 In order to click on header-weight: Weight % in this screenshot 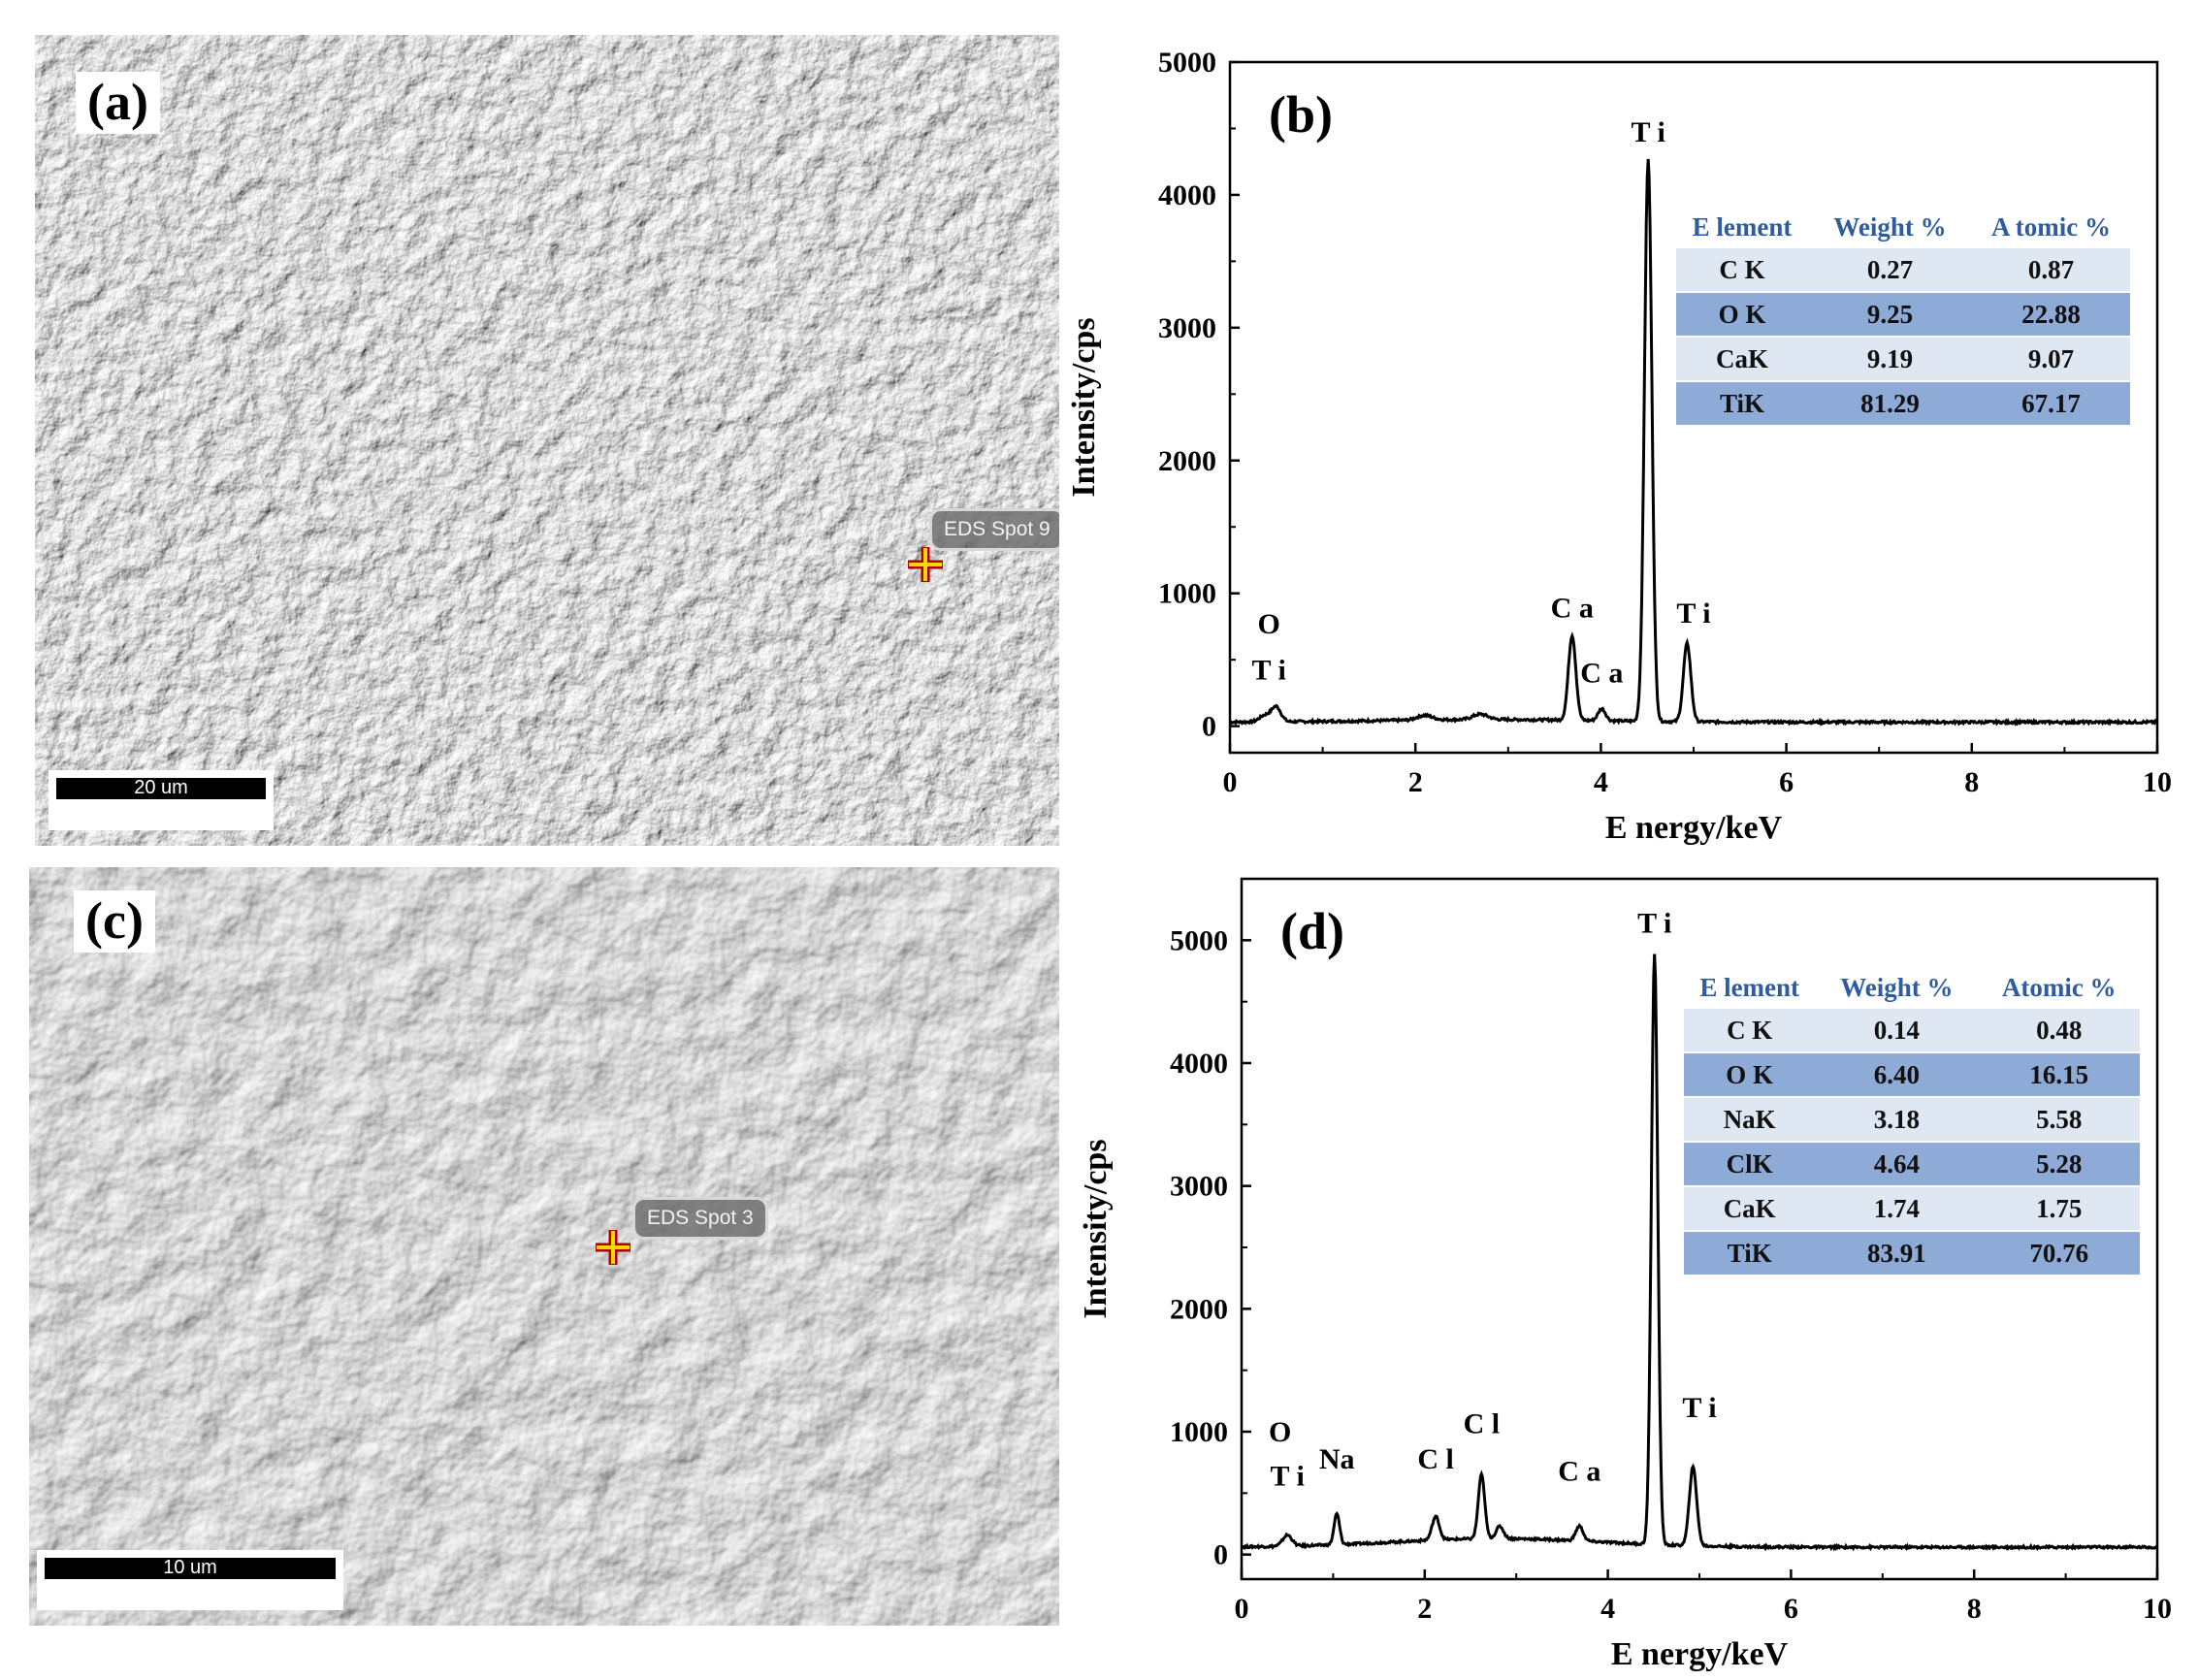, I will do `click(1897, 987)`.